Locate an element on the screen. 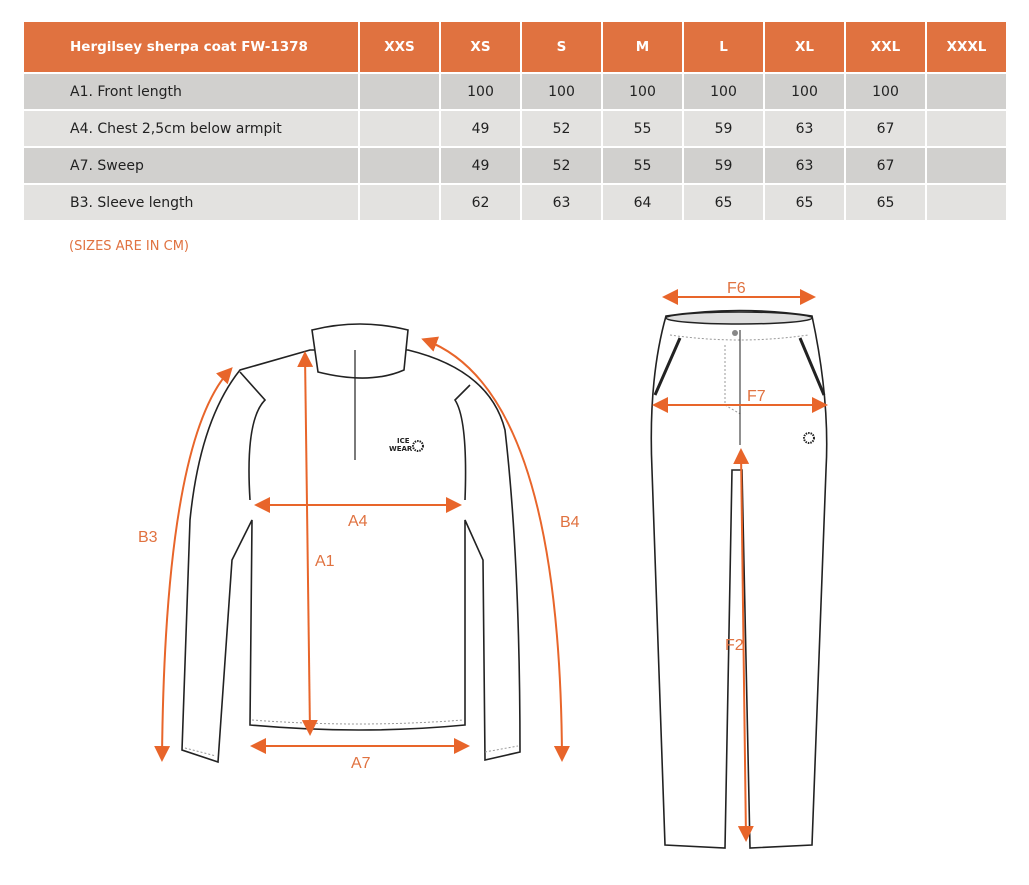 The width and height of the screenshot is (1029, 885). units-note: (SIZES ARE IN CM) is located at coordinates (129, 246).